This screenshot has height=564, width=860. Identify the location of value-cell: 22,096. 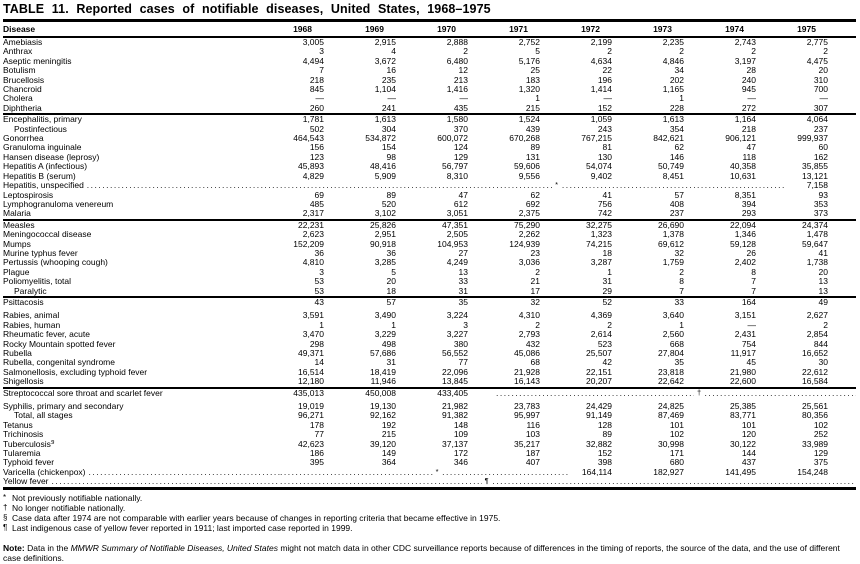
(455, 371).